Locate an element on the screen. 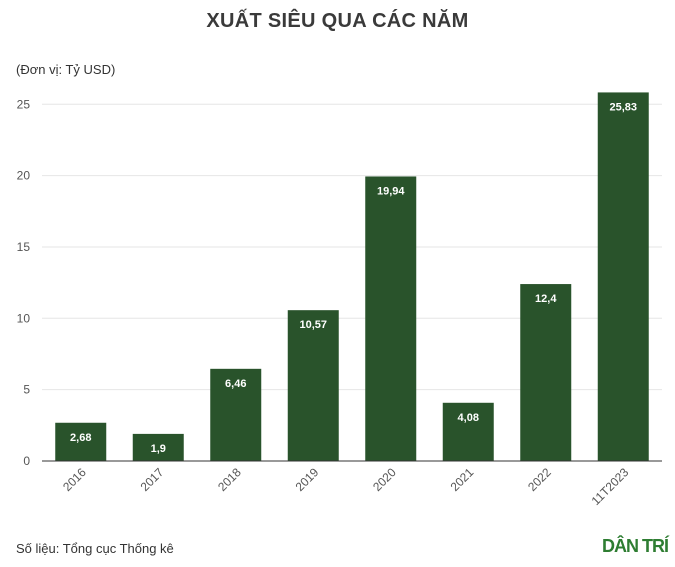  x-tick-label-2018: 2018 is located at coordinates (229, 479).